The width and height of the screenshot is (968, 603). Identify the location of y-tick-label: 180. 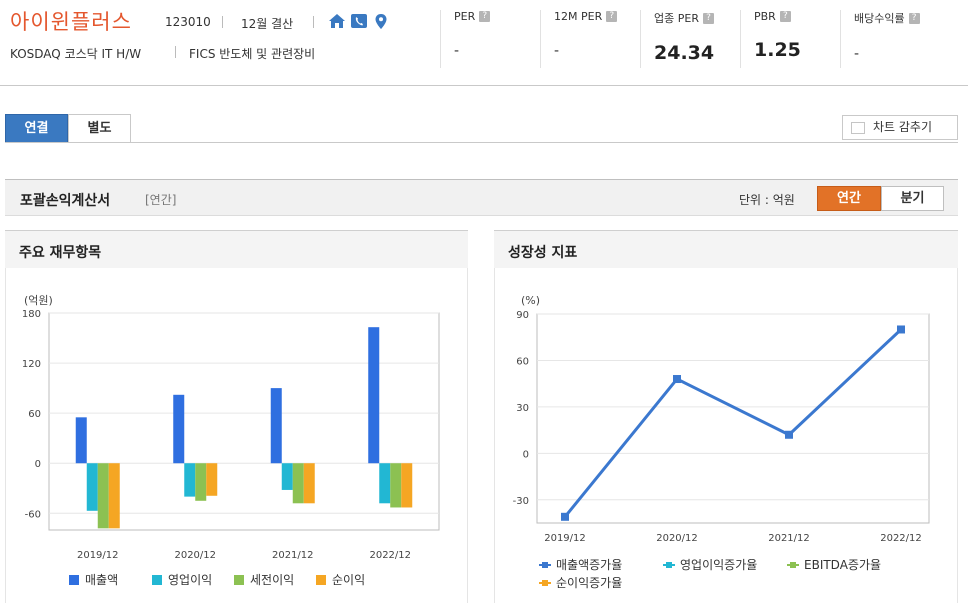
(31, 314).